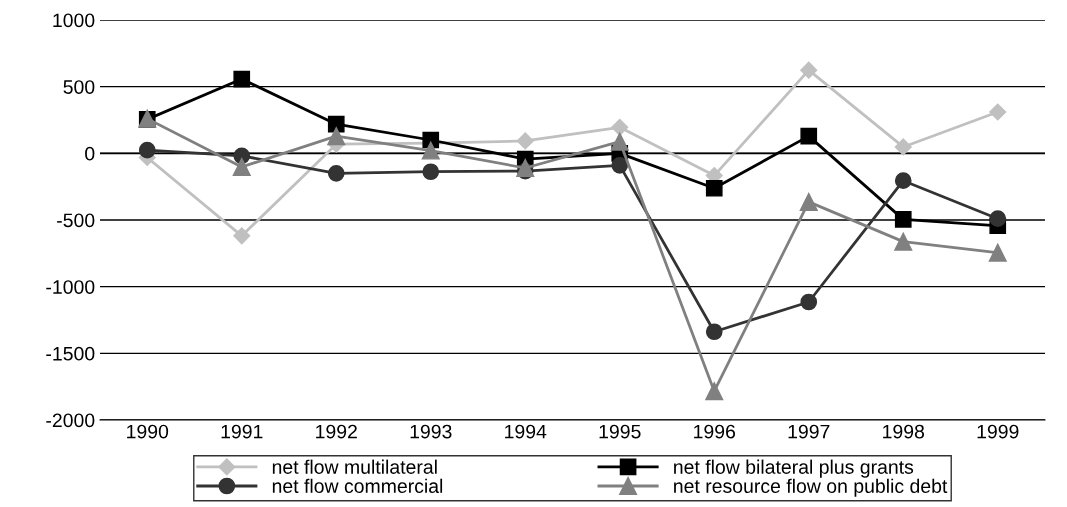 Image resolution: width=1067 pixels, height=507 pixels. What do you see at coordinates (809, 431) in the screenshot?
I see `x-tick-label: 1997` at bounding box center [809, 431].